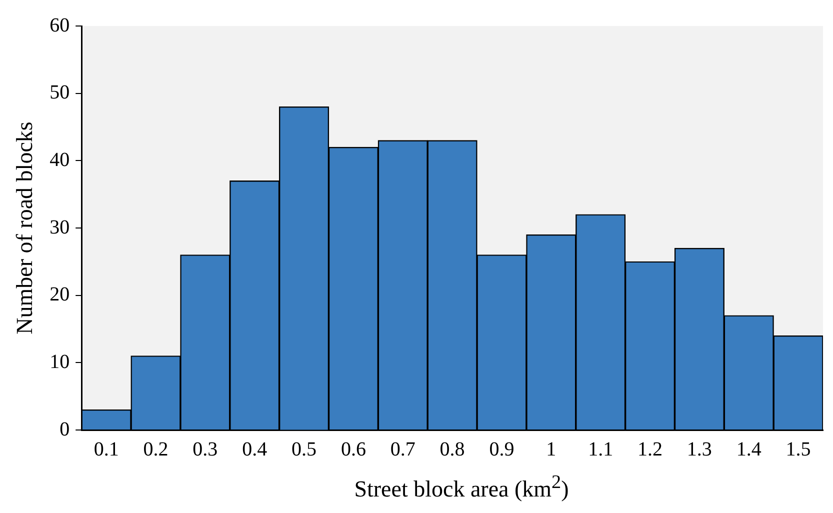 The width and height of the screenshot is (833, 513). Describe the element at coordinates (551, 449) in the screenshot. I see `x-tick-label: 1` at that location.